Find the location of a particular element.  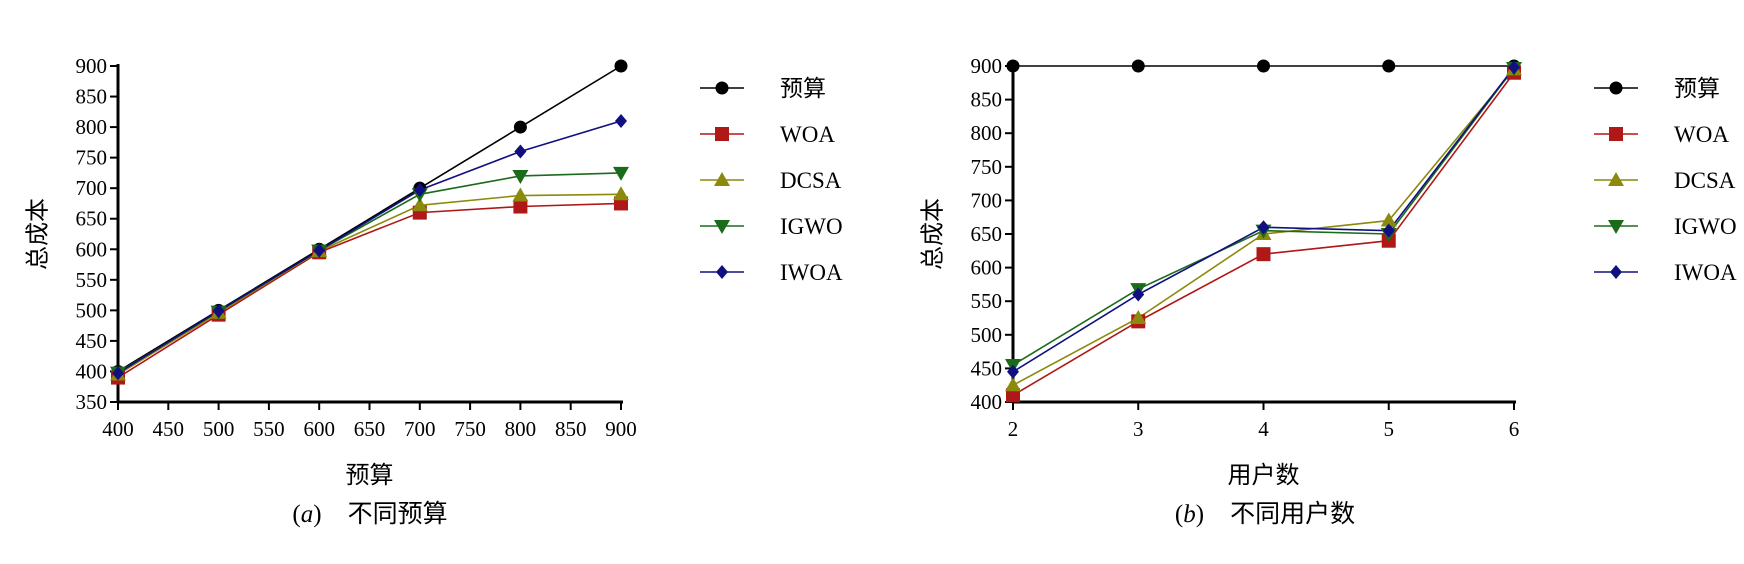

x-tick-label: 600 is located at coordinates (319, 429).